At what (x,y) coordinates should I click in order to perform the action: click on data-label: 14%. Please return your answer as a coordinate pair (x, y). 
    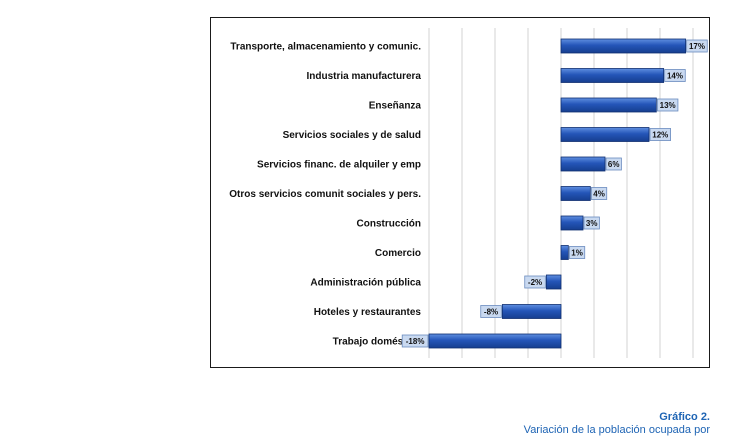
    Looking at the image, I should click on (675, 76).